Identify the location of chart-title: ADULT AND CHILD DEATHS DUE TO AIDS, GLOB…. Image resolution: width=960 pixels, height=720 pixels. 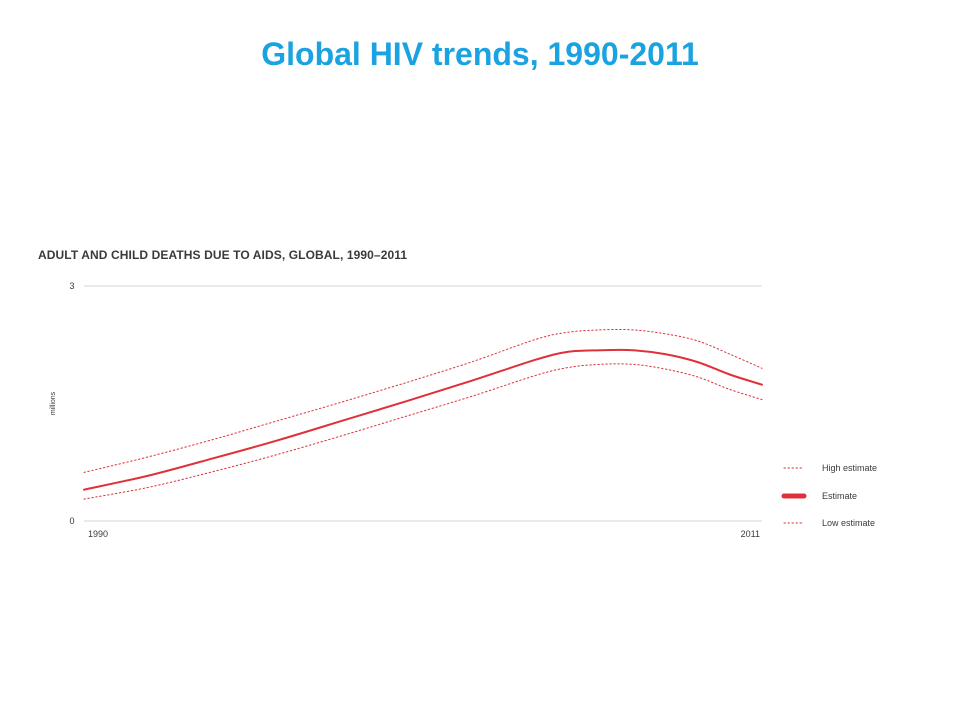
(223, 255).